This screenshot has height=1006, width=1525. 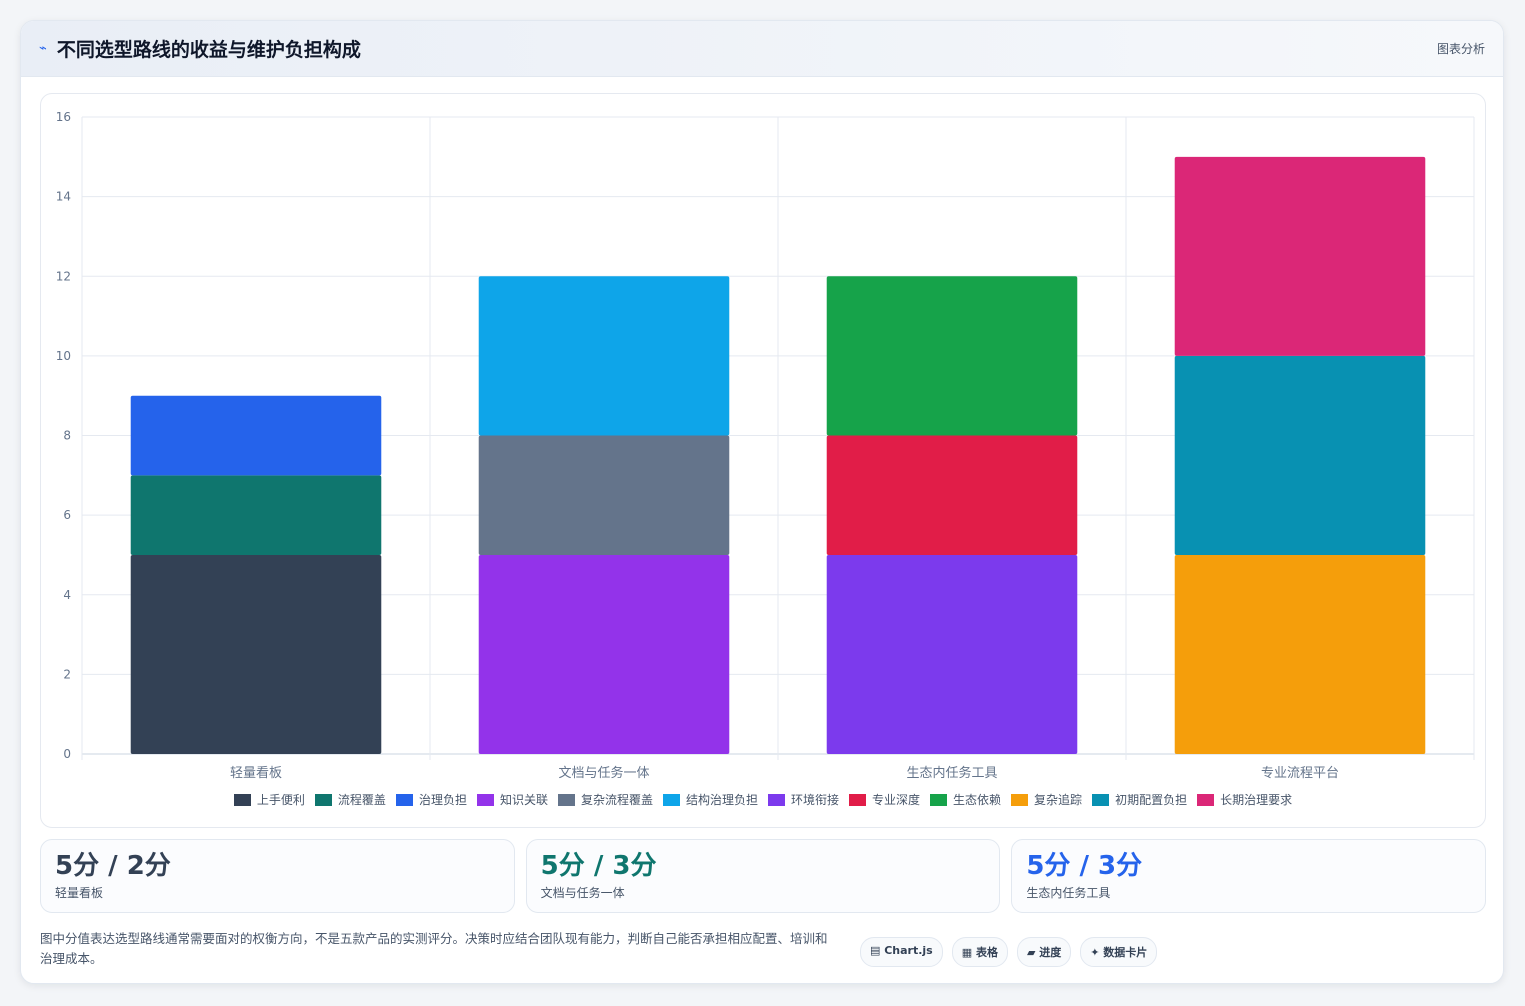 I want to click on legend-label: 流程覆盖, so click(x=361, y=800).